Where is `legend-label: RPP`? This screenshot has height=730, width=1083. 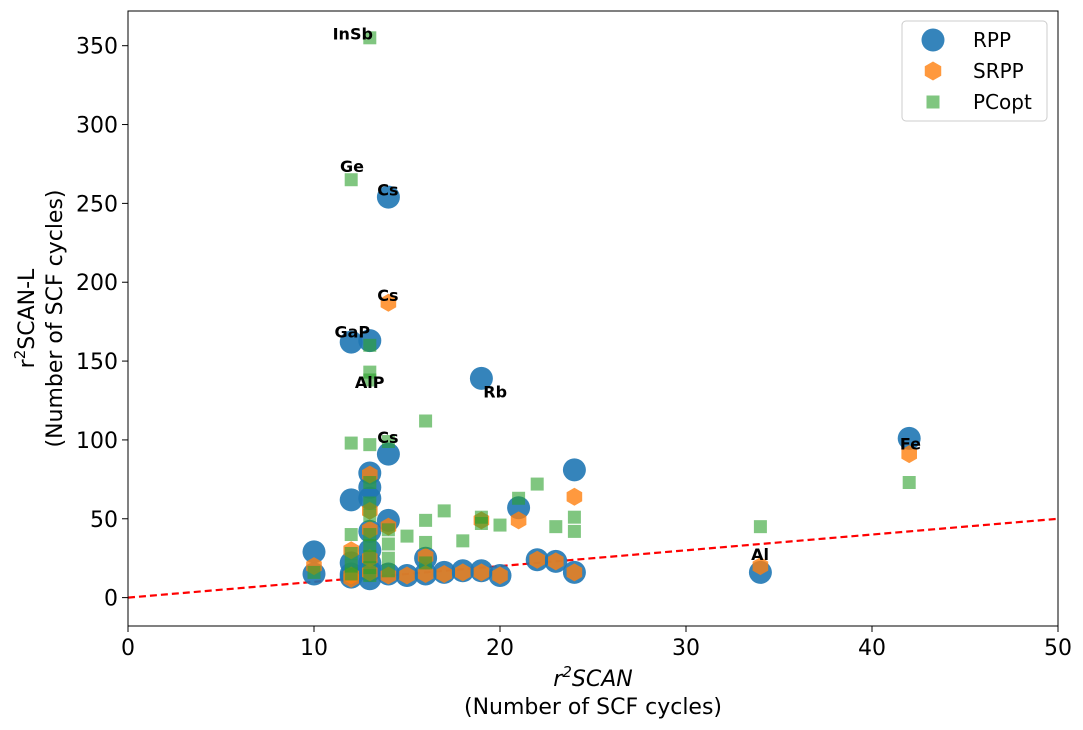 legend-label: RPP is located at coordinates (992, 40).